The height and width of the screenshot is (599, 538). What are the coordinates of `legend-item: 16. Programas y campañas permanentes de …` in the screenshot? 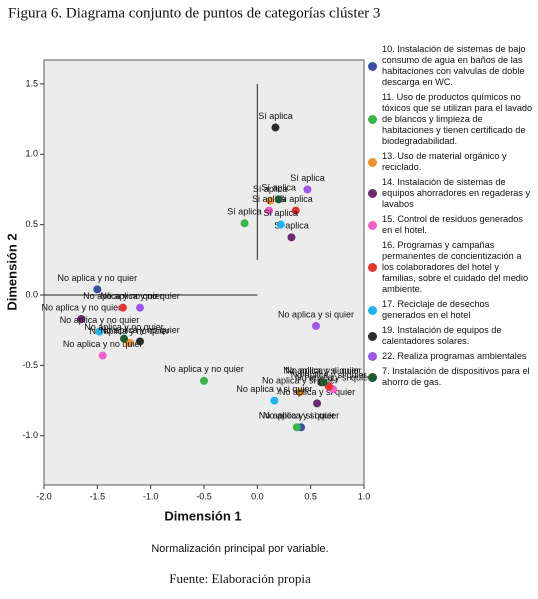 It's located at (451, 267).